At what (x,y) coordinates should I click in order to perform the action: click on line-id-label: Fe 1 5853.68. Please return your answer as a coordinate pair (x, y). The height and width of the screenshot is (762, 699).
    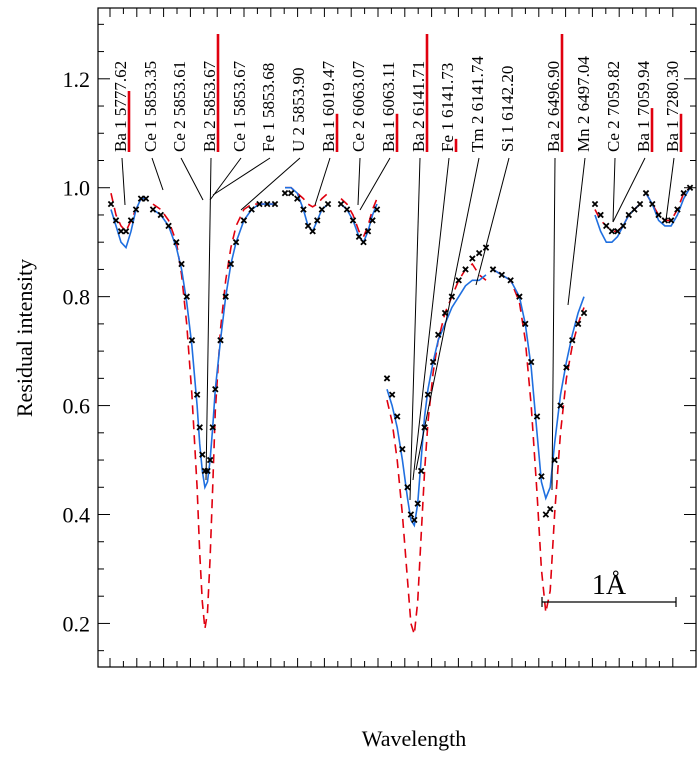
    Looking at the image, I should click on (268, 107).